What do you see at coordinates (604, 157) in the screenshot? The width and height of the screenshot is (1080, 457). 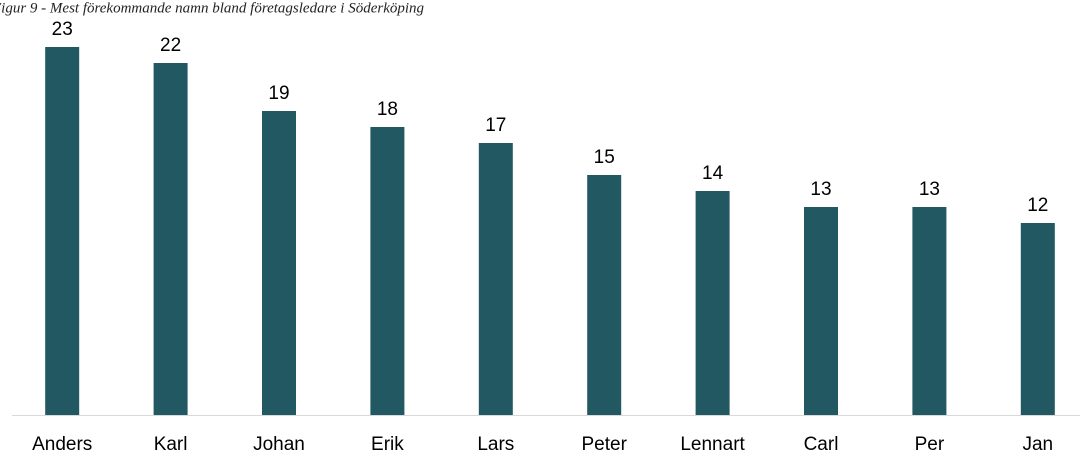 I see `value-label: 15` at bounding box center [604, 157].